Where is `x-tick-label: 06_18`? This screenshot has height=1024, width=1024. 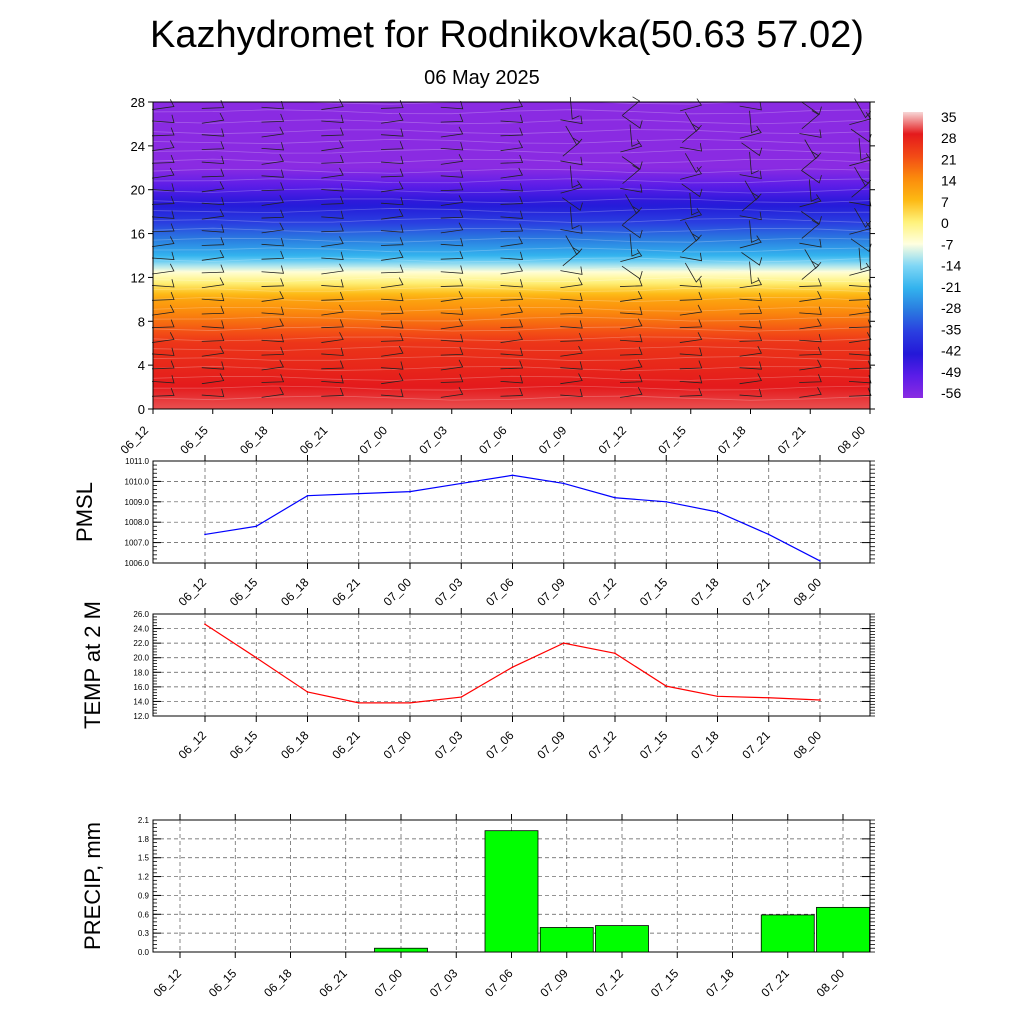 x-tick-label: 06_18 is located at coordinates (254, 440).